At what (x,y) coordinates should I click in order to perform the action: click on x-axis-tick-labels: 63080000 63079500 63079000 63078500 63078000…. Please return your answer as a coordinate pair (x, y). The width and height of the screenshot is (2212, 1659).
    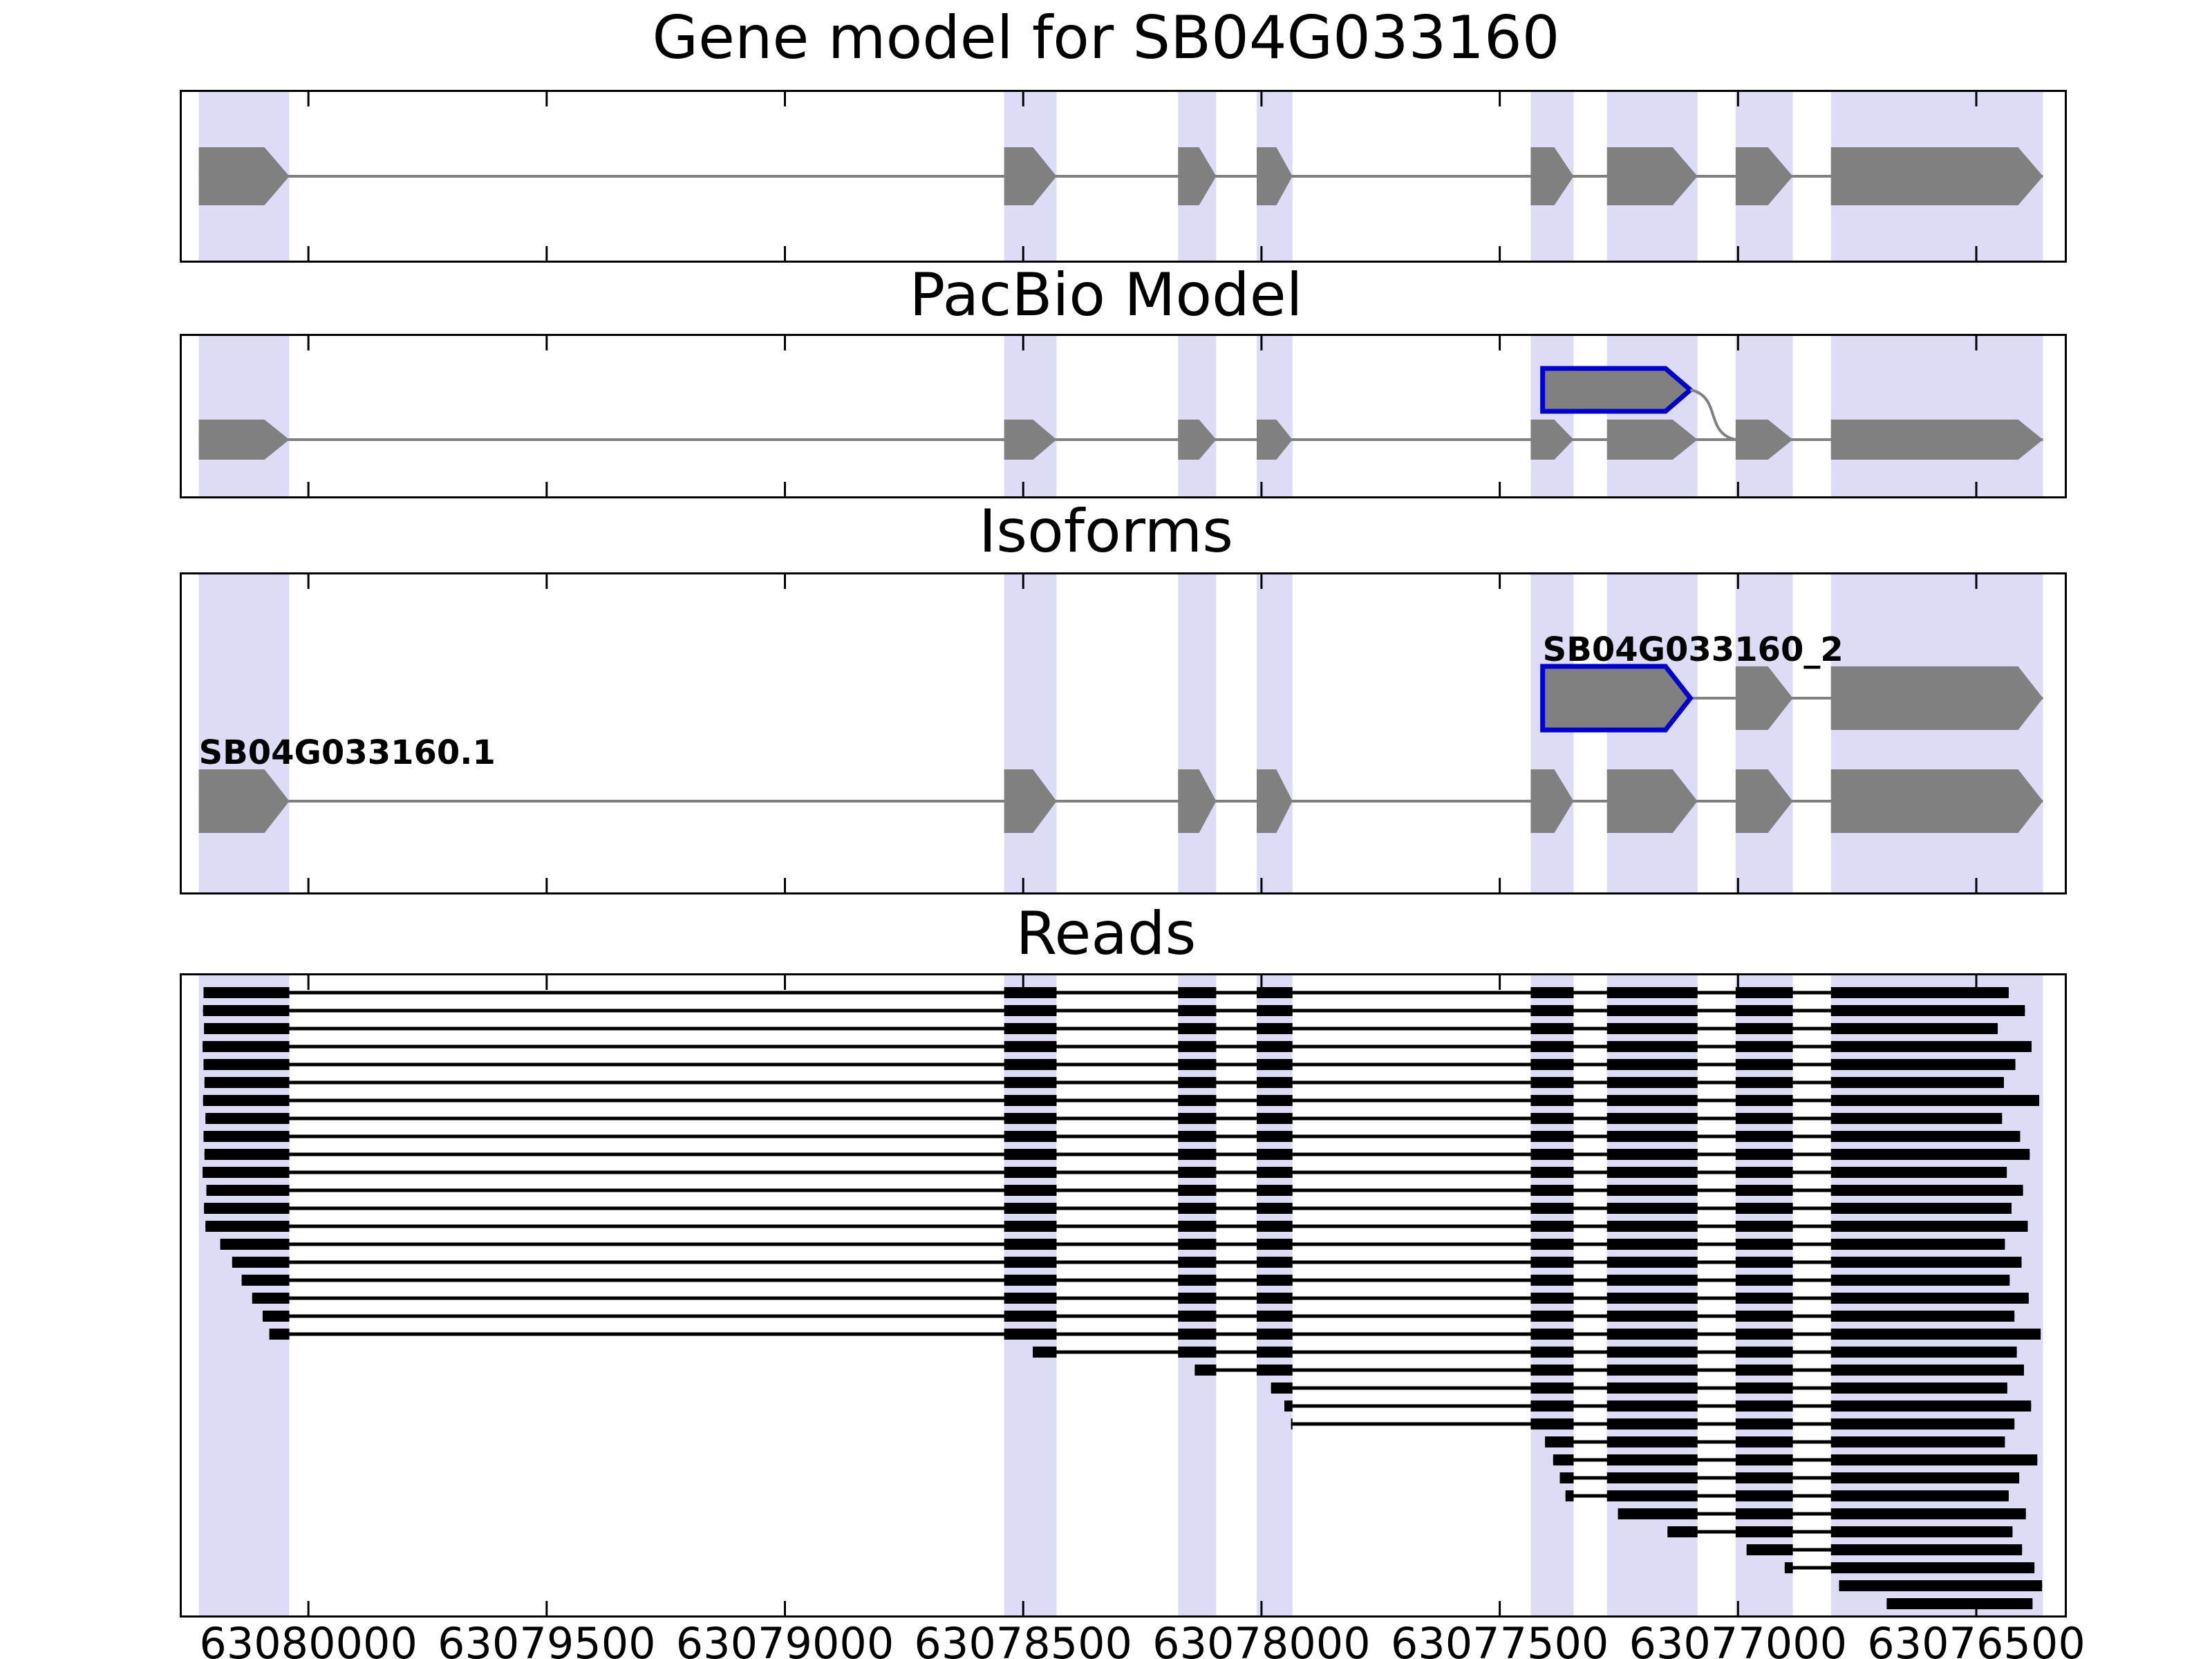
    Looking at the image, I should click on (1106, 1639).